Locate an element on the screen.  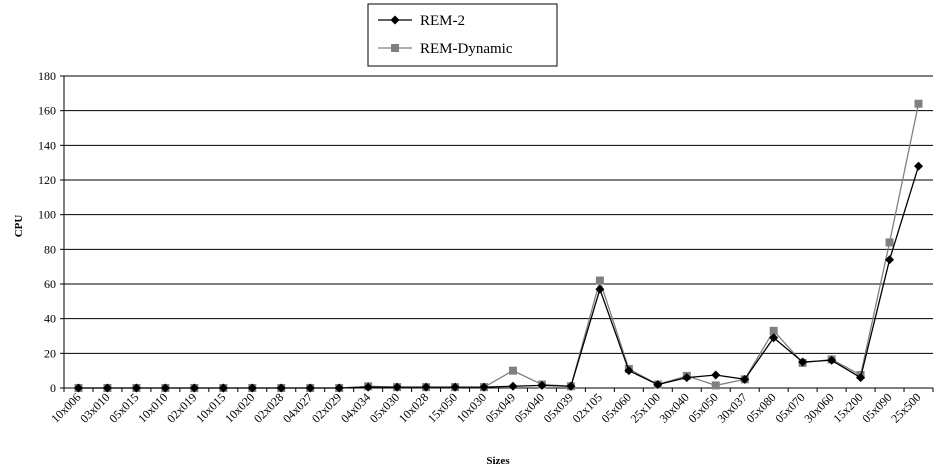
x-tick-label-03x010: 03x010 is located at coordinates (94, 407).